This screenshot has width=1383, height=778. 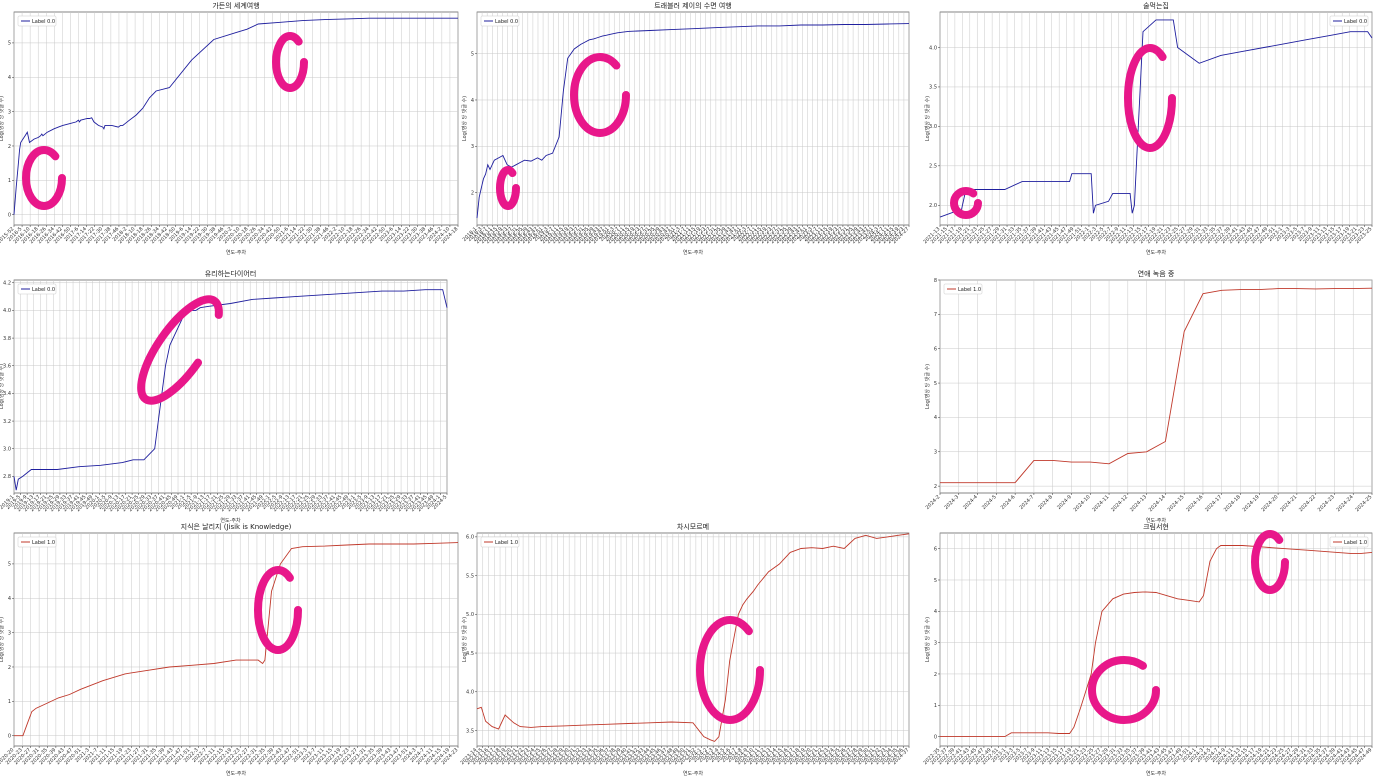 What do you see at coordinates (693, 526) in the screenshot?
I see `chart-title: 차시모르메` at bounding box center [693, 526].